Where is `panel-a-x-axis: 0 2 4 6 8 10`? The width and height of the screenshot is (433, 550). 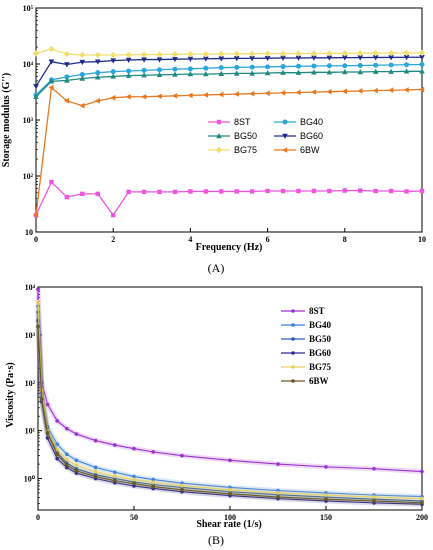 panel-a-x-axis: 0 2 4 6 8 10 is located at coordinates (230, 236).